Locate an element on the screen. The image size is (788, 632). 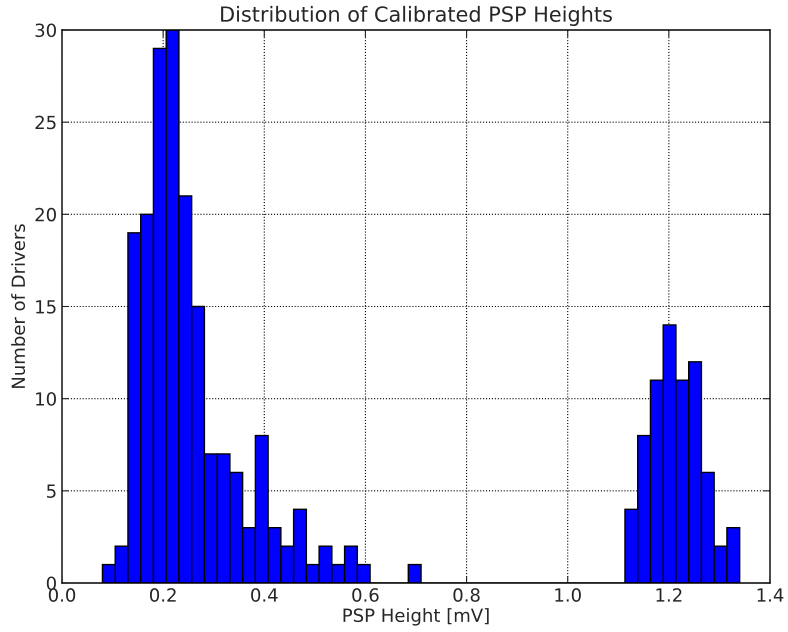
x-tick-label: 0.4 is located at coordinates (264, 595).